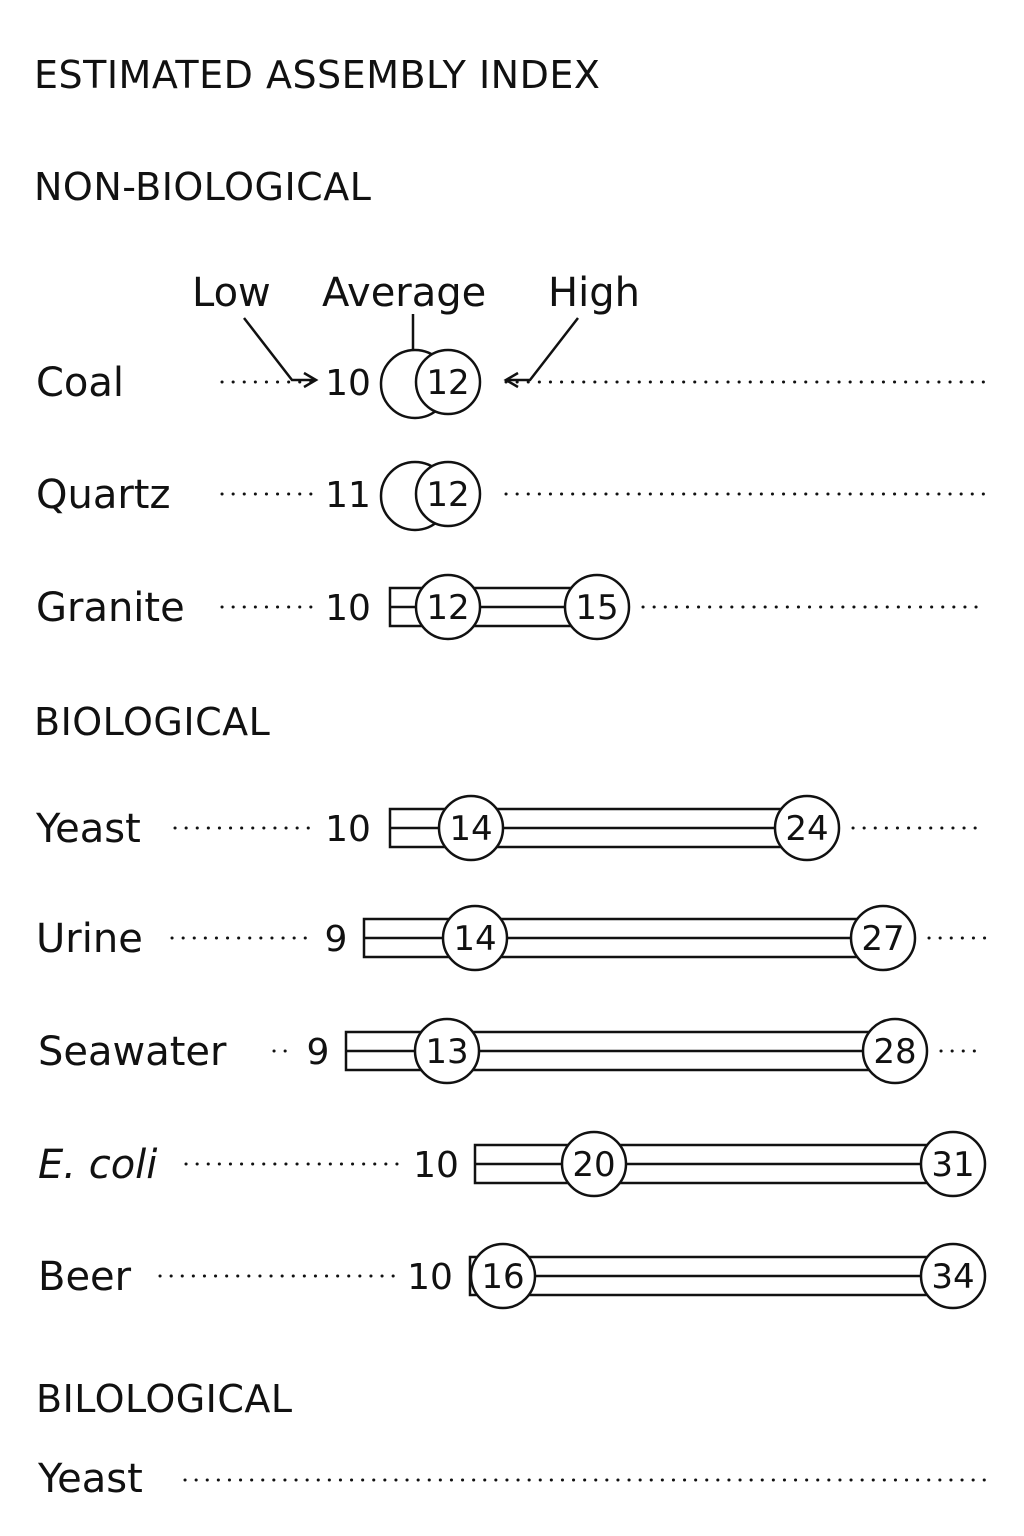 The height and width of the screenshot is (1536, 1024). I want to click on row-label: Granite, so click(110, 608).